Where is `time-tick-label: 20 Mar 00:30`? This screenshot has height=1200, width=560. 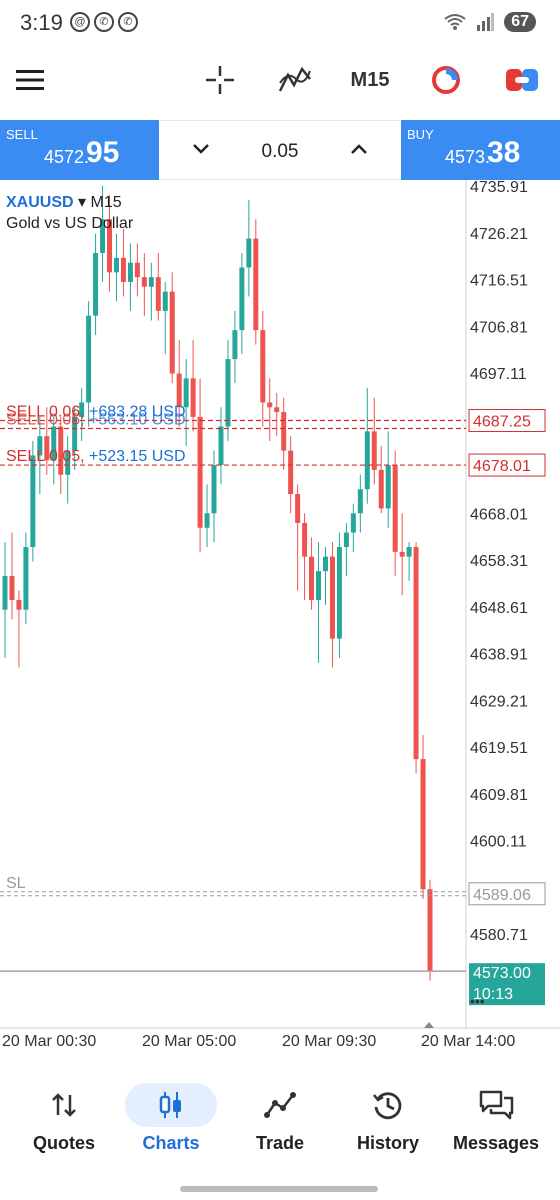 time-tick-label: 20 Mar 00:30 is located at coordinates (49, 1041).